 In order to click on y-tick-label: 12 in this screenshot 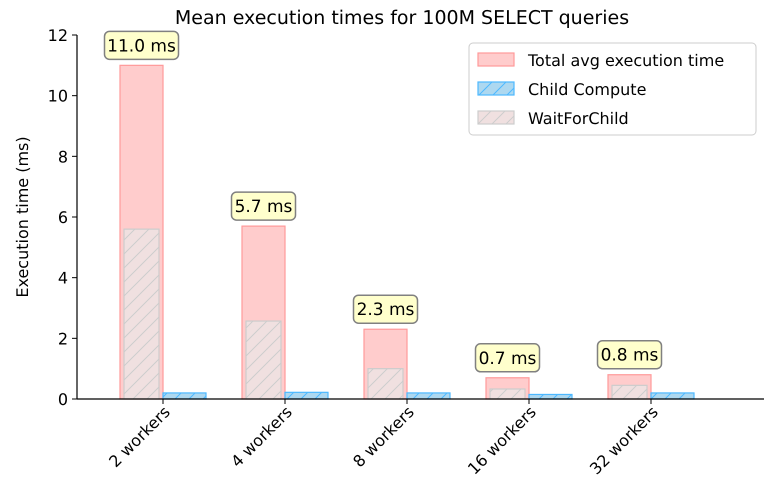, I will do `click(58, 35)`.